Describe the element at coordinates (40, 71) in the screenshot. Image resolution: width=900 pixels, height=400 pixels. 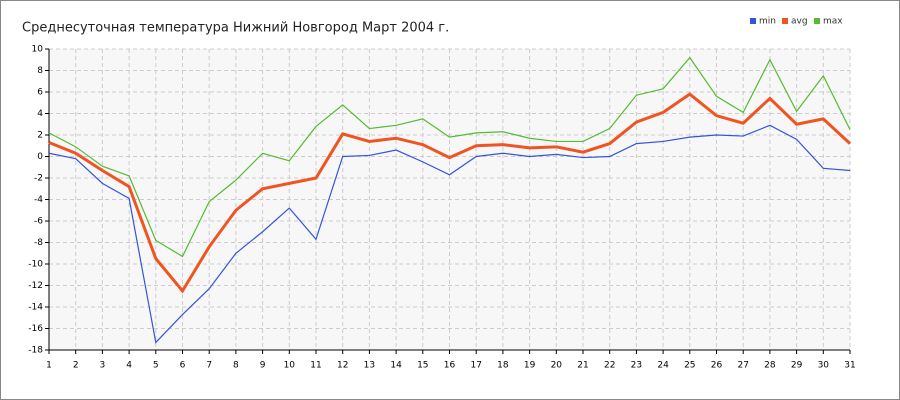
I see `y-tick-label: 8` at that location.